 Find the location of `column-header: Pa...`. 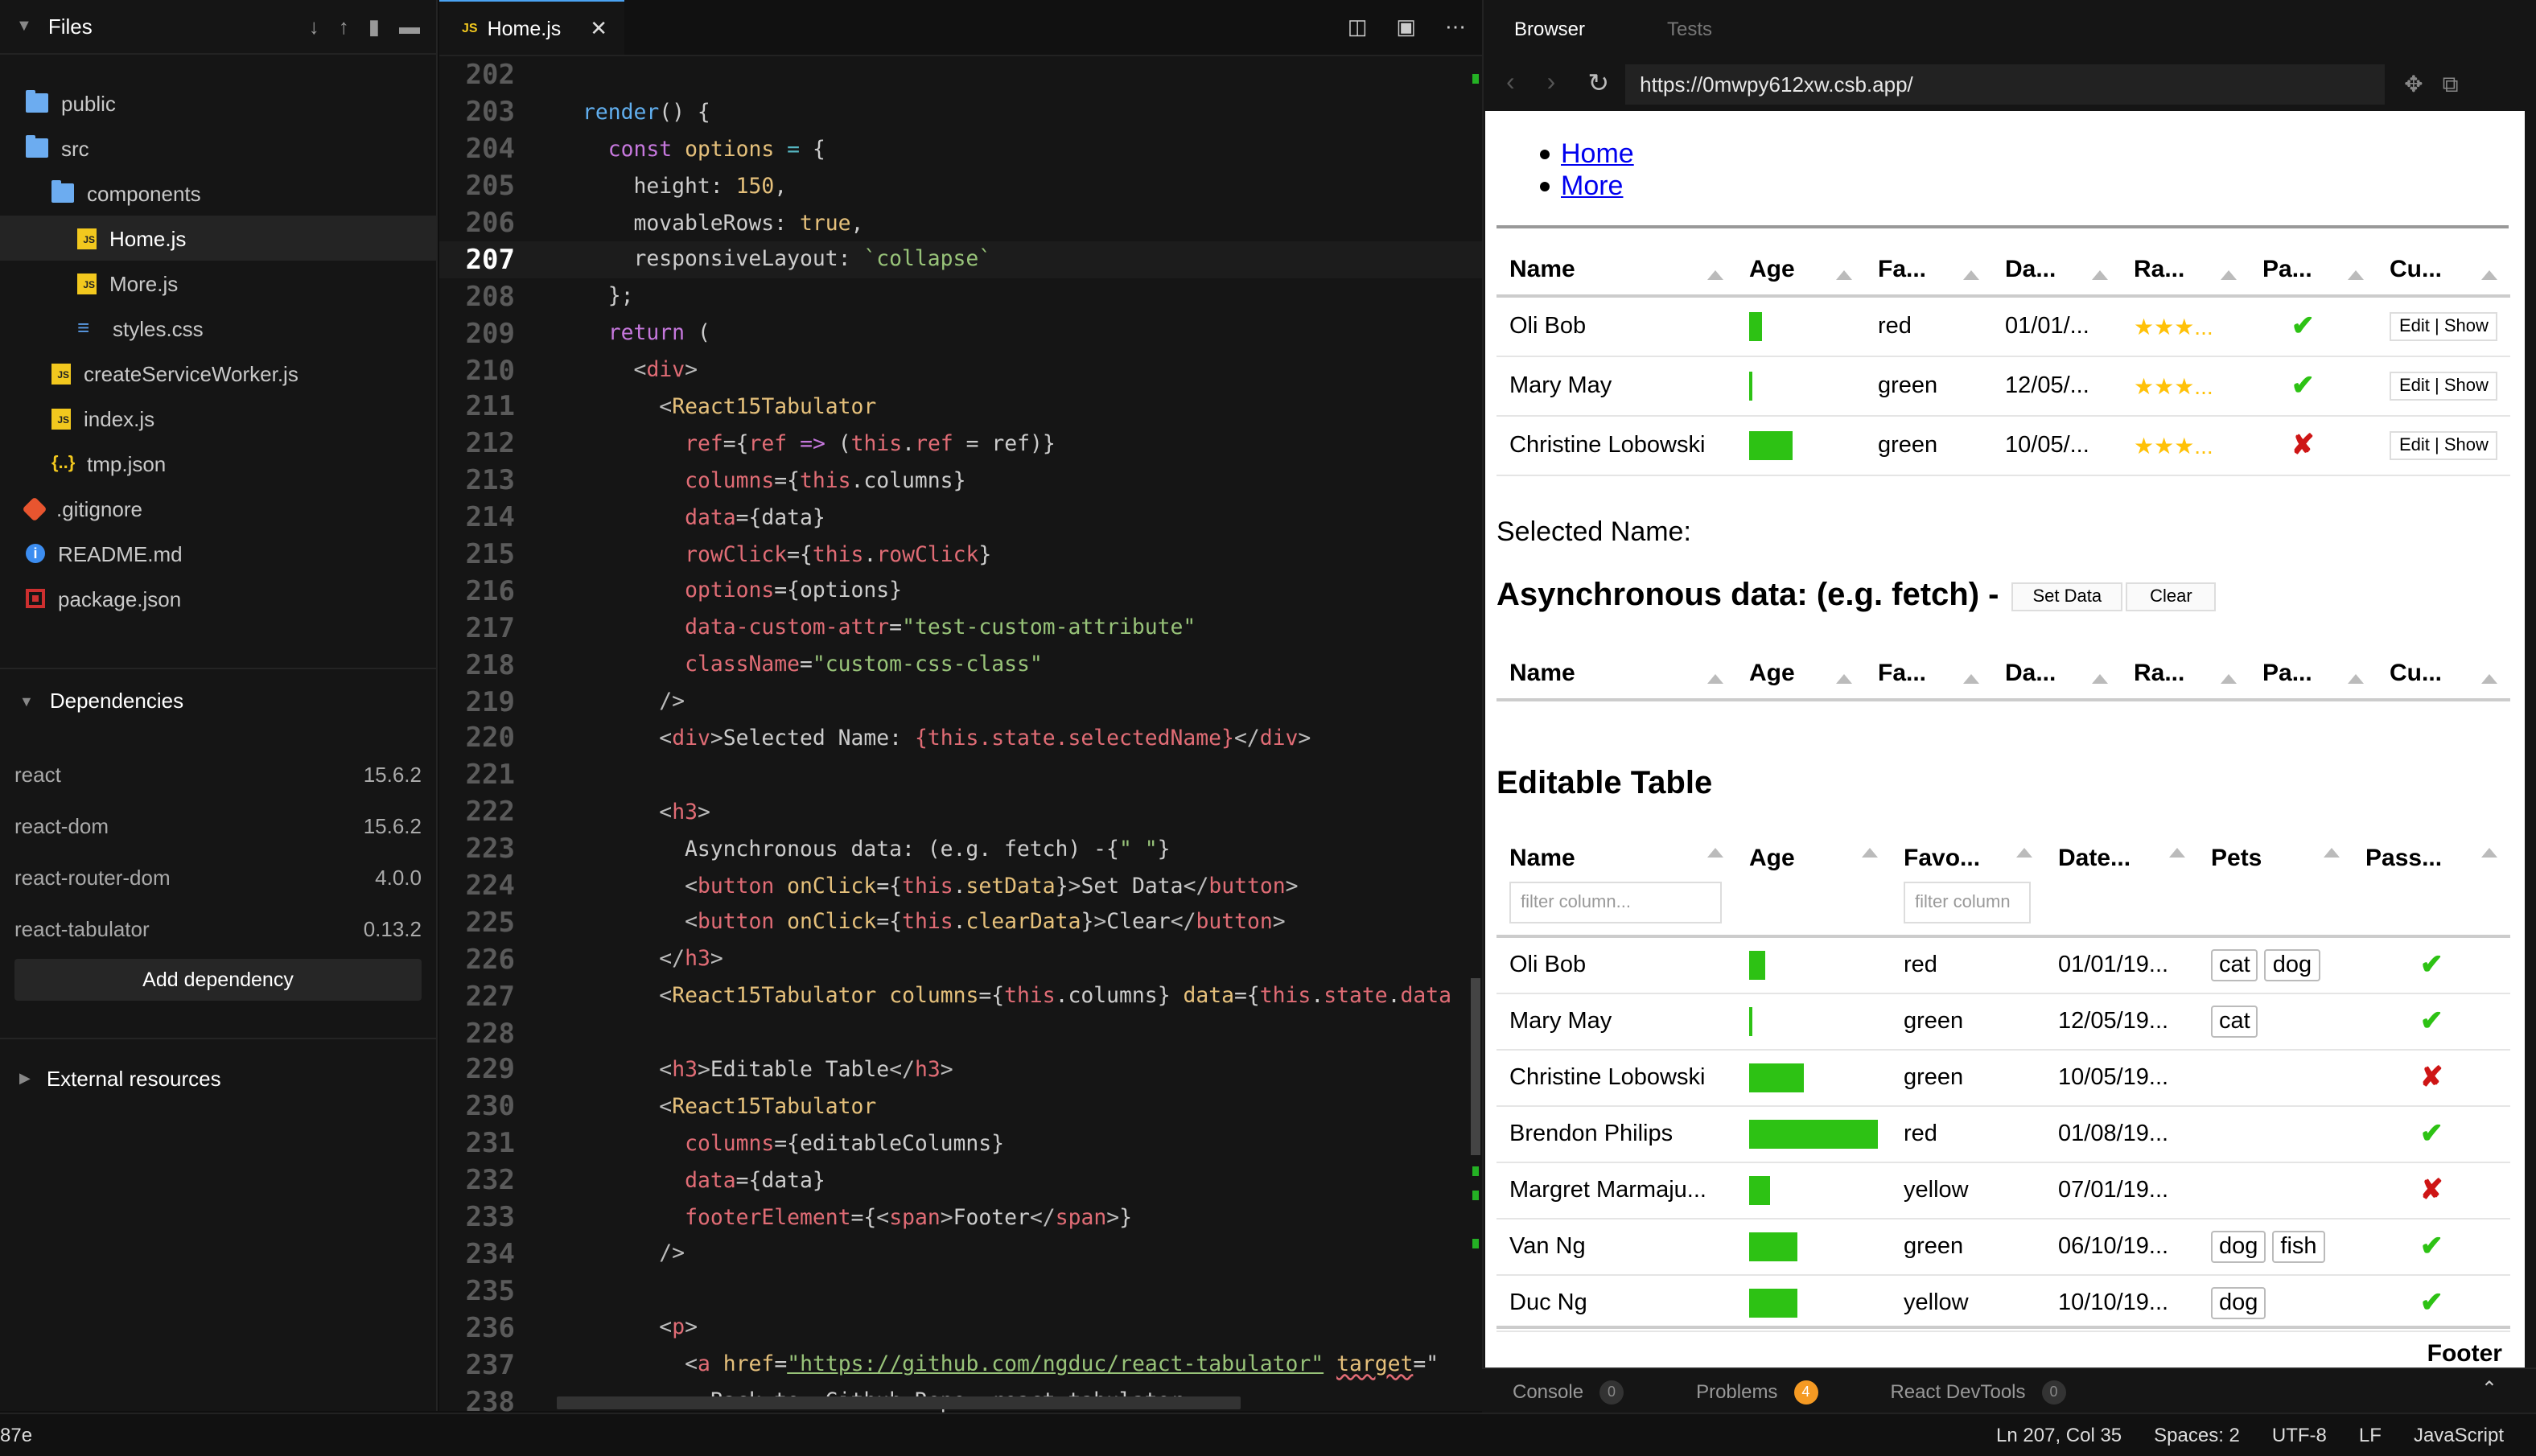

column-header: Pa... is located at coordinates (2313, 268).